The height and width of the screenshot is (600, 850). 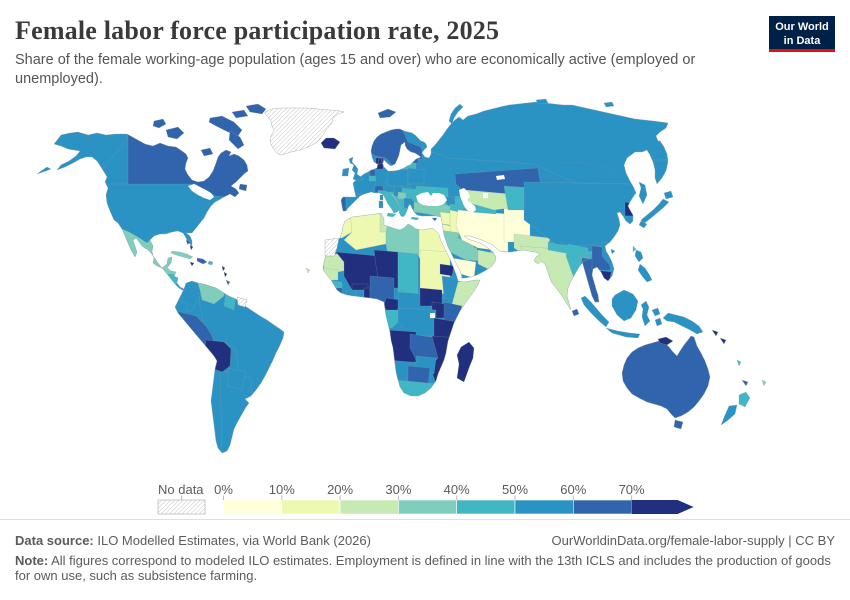 What do you see at coordinates (398, 489) in the screenshot?
I see `svg-text: 30%` at bounding box center [398, 489].